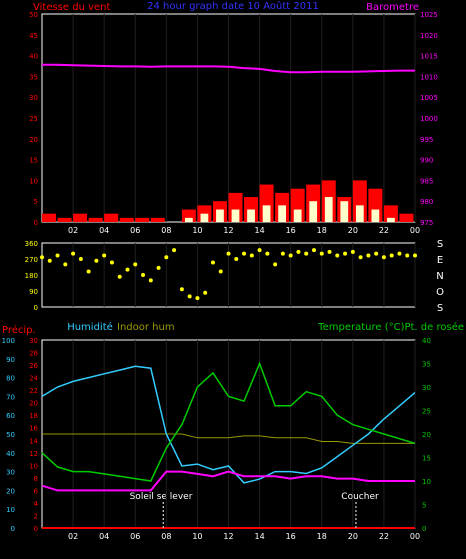 The image size is (466, 559). Describe the element at coordinates (197, 230) in the screenshot. I see `x-tick-label-top: 10` at that location.